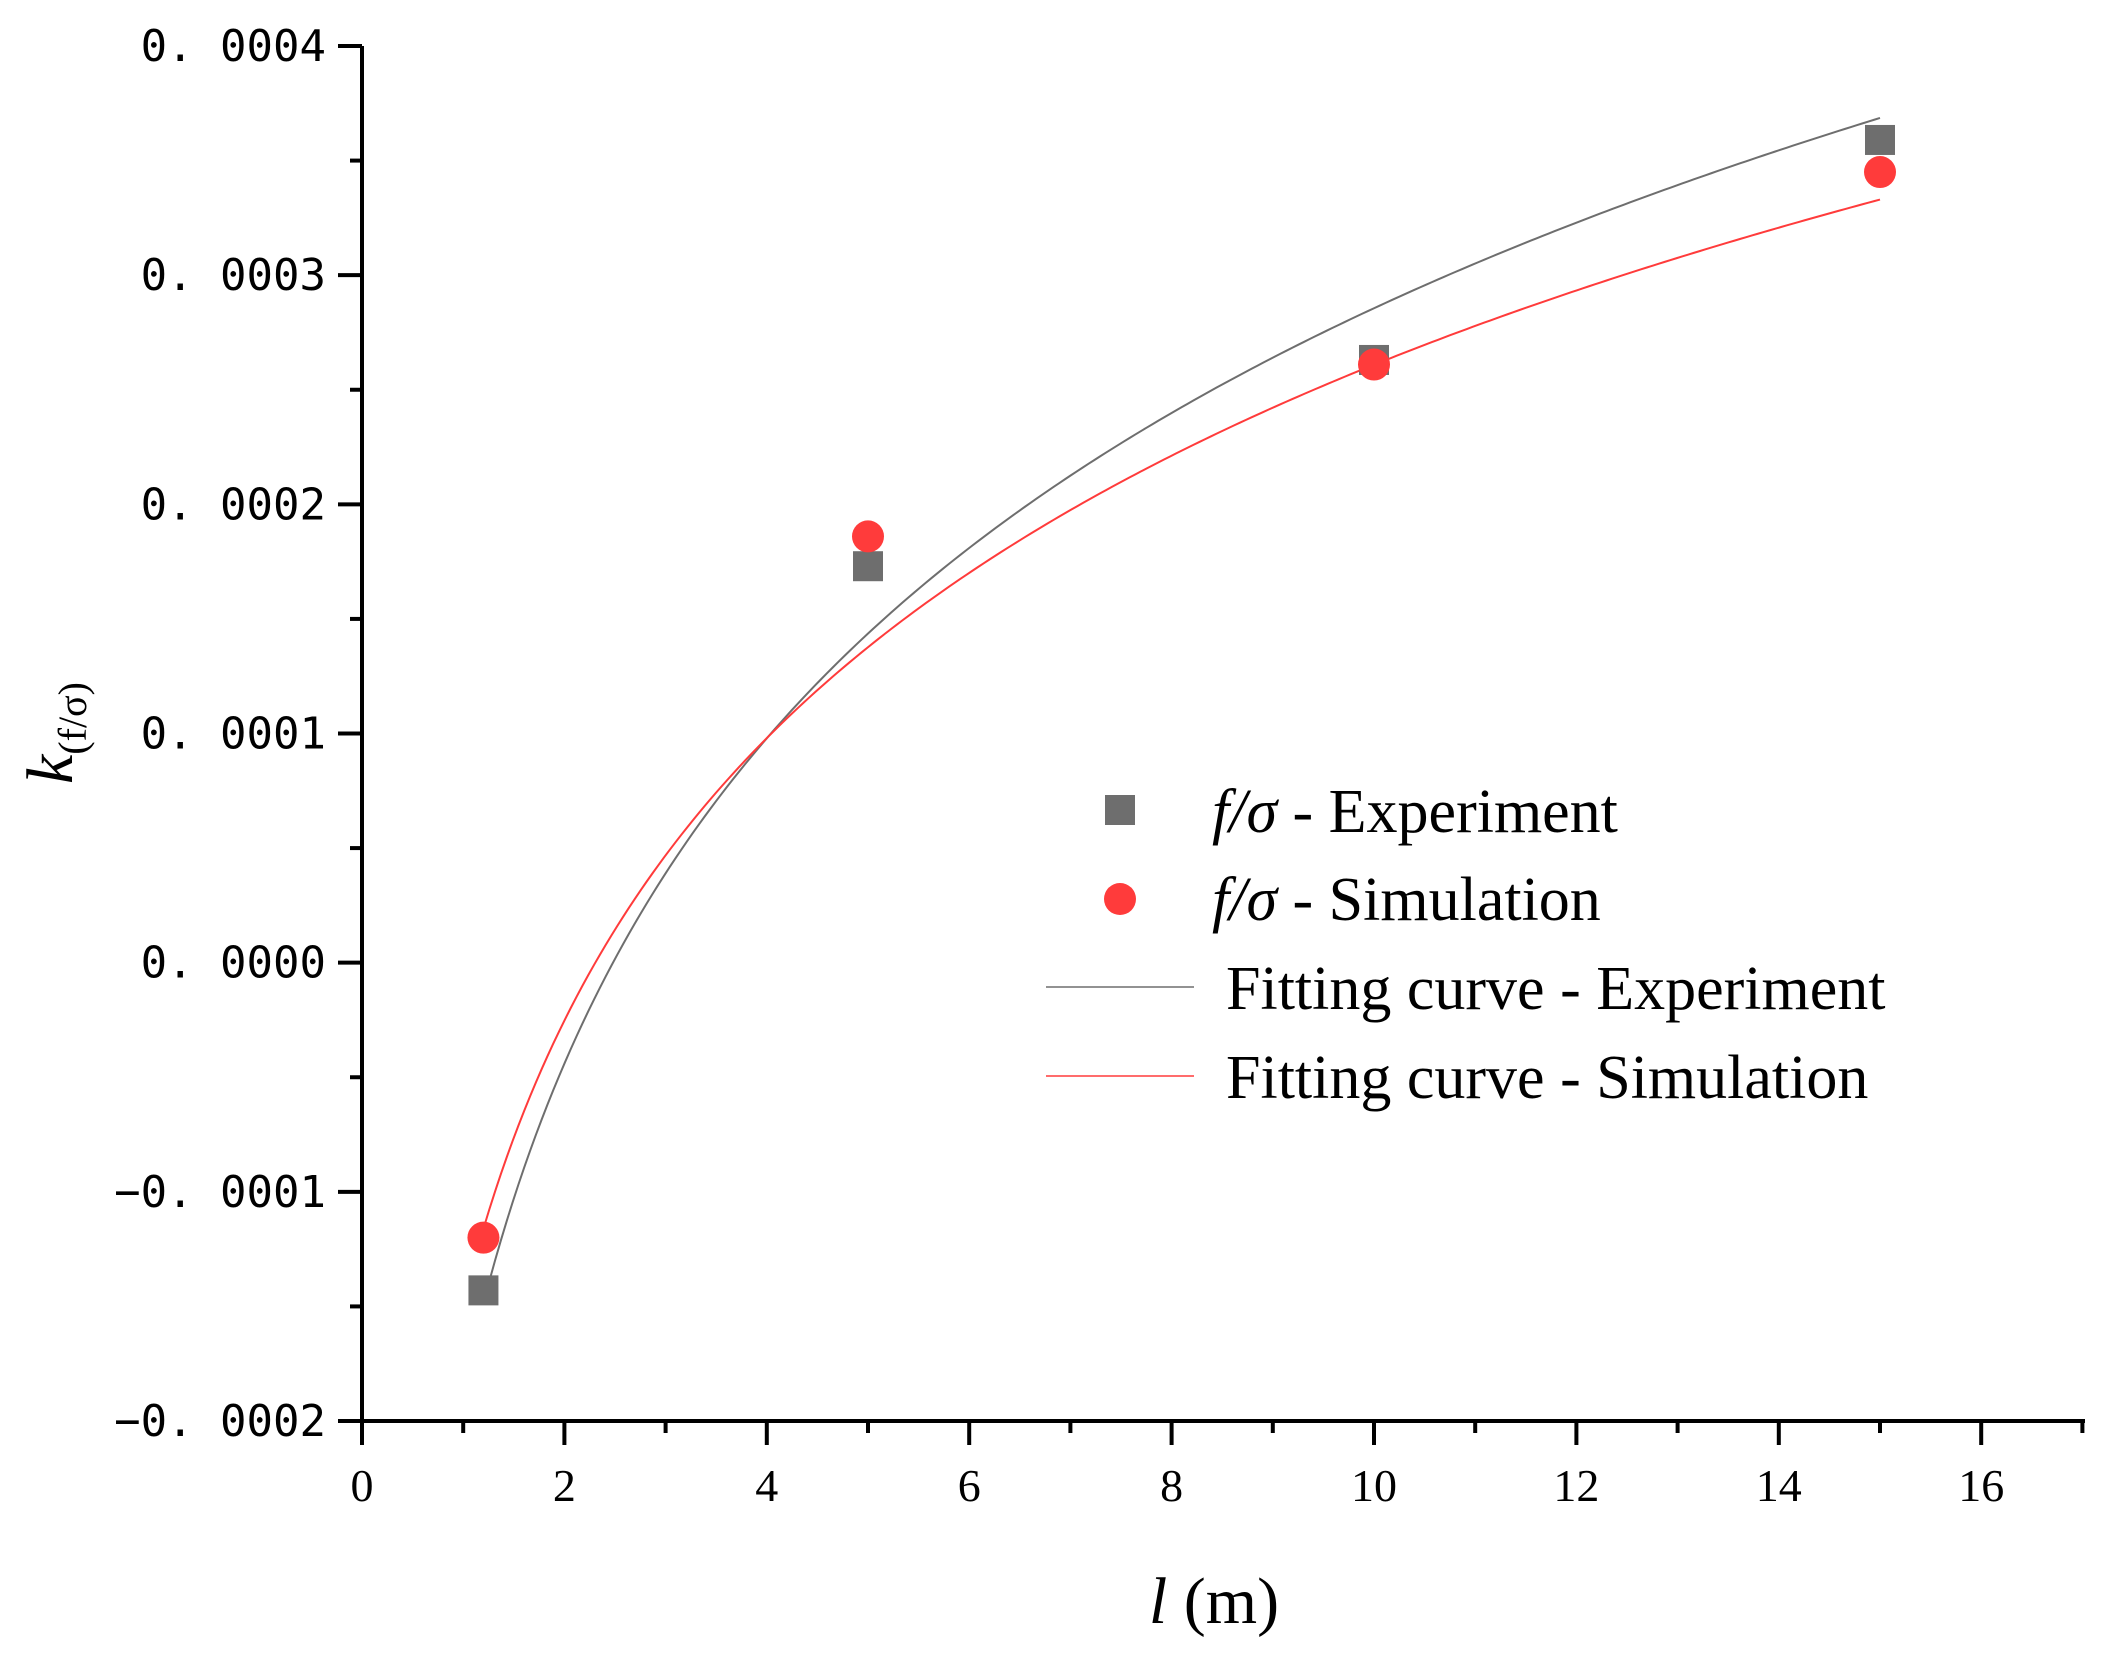 Image resolution: width=2103 pixels, height=1656 pixels. I want to click on x-tick-label: 12, so click(1576, 1485).